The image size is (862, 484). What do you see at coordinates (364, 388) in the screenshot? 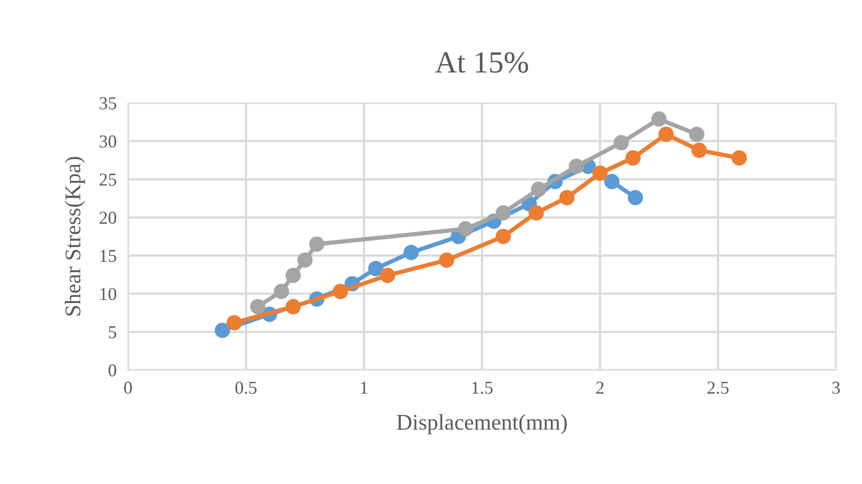
I see `x-tick-label: 1` at bounding box center [364, 388].